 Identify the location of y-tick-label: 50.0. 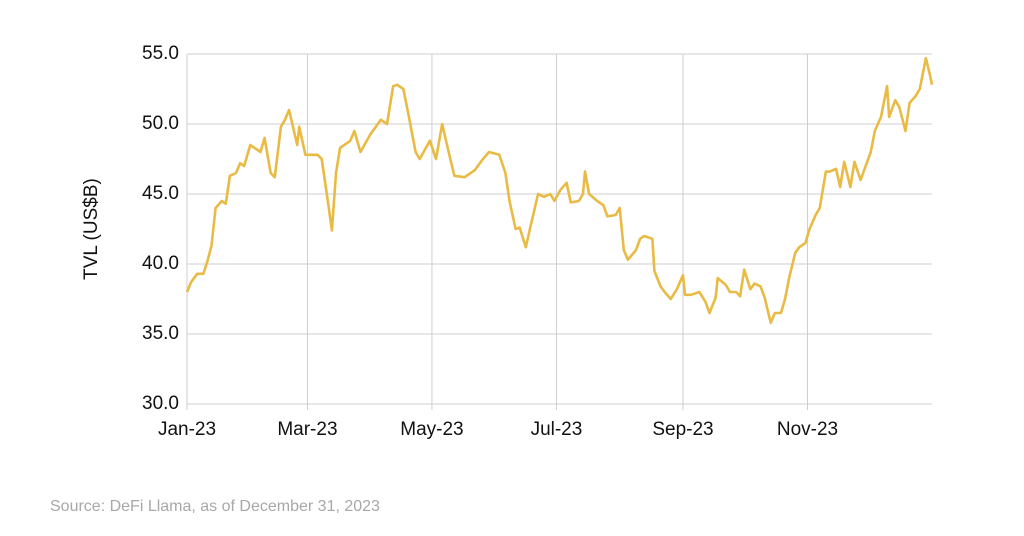
(160, 123).